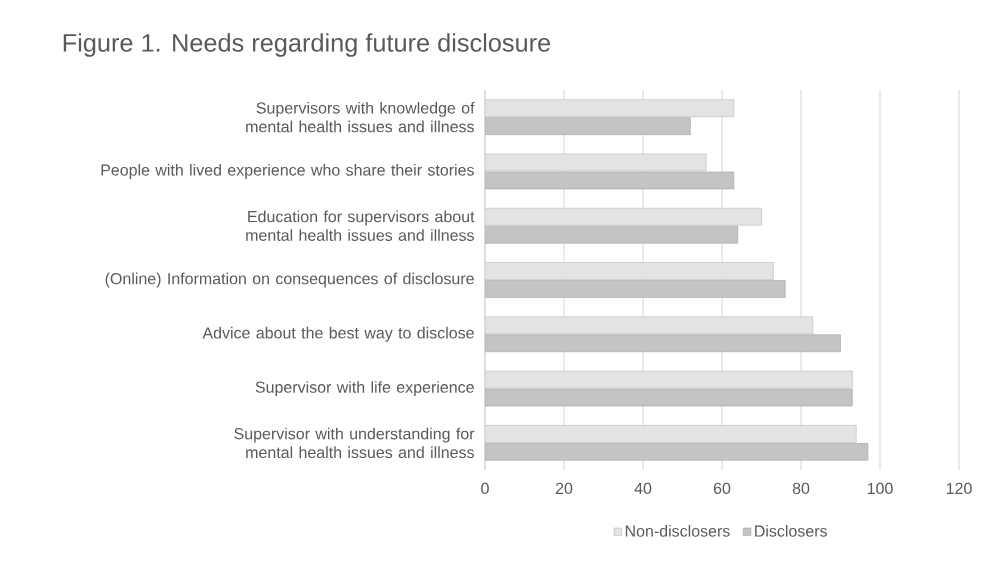 This screenshot has width=1003, height=586. I want to click on y-tick-label: People with lived experience who share their stories, so click(287, 171).